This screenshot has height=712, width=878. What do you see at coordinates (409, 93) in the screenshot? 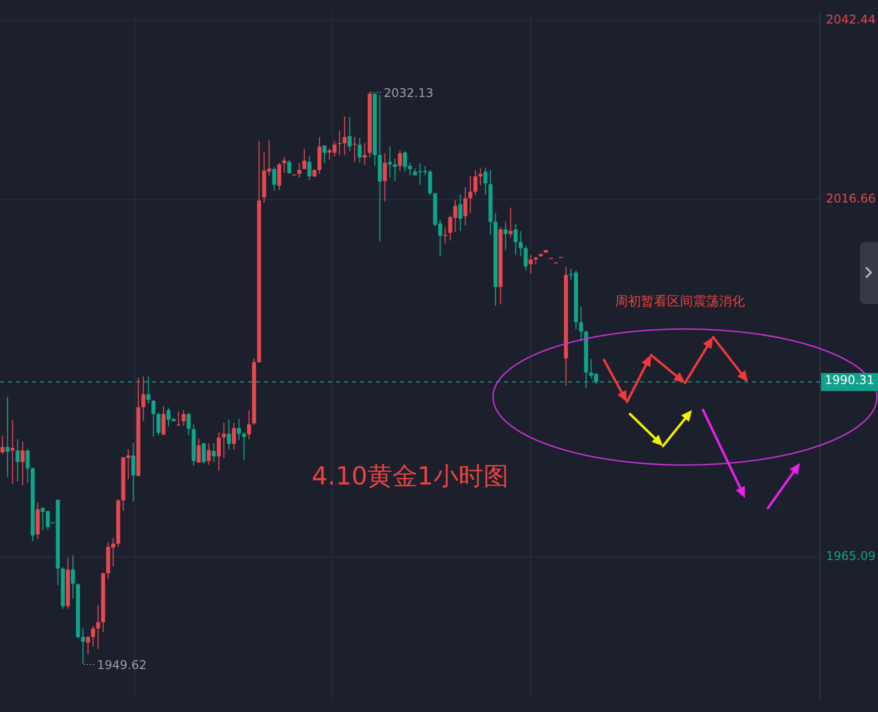
I see `annotation: 2032.13` at bounding box center [409, 93].